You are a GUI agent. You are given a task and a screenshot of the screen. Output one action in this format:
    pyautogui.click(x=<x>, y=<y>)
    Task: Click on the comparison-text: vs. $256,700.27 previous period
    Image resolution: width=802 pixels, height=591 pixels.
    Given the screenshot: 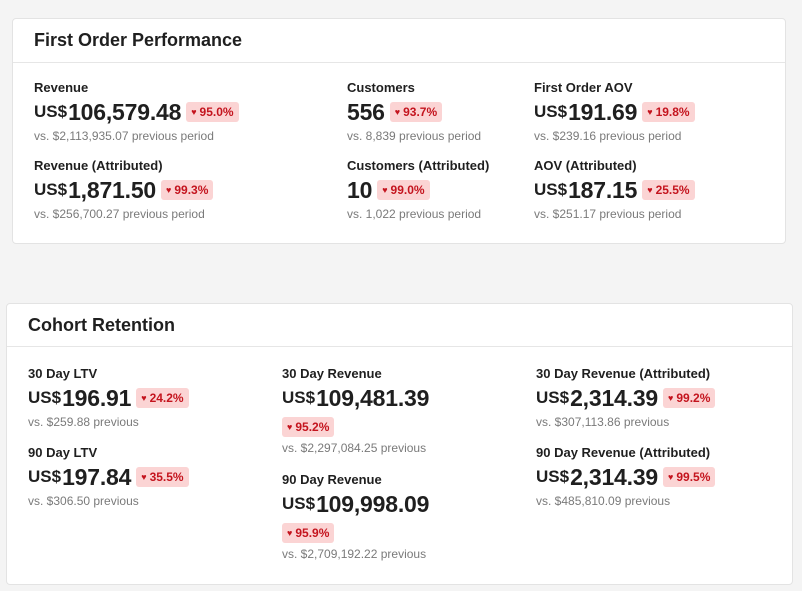 What is the action you would take?
    pyautogui.click(x=119, y=214)
    